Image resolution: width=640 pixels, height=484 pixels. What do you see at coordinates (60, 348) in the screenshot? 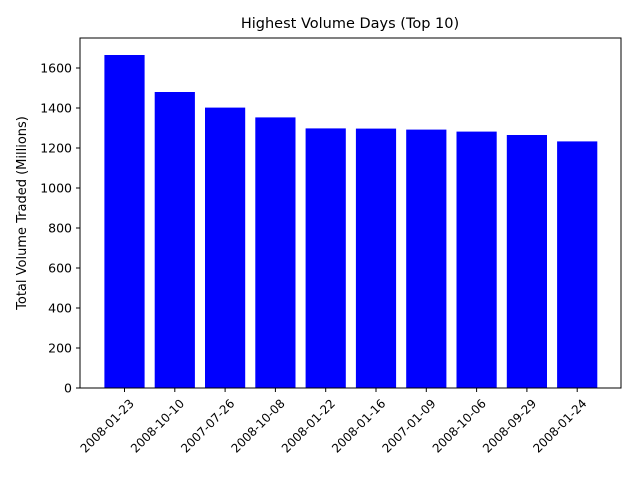
I see `y-tick-label: 200` at bounding box center [60, 348].